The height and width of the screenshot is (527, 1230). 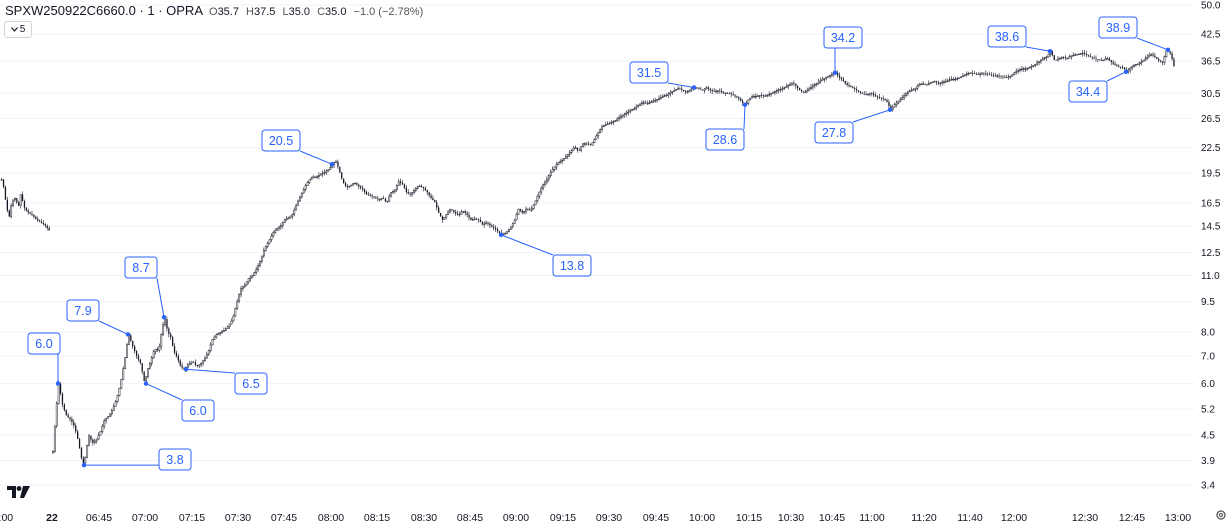 I want to click on ohlc-values: O35.7 H37.5 L35.0 C35.0 −1.0 (−2.78%), so click(x=318, y=12).